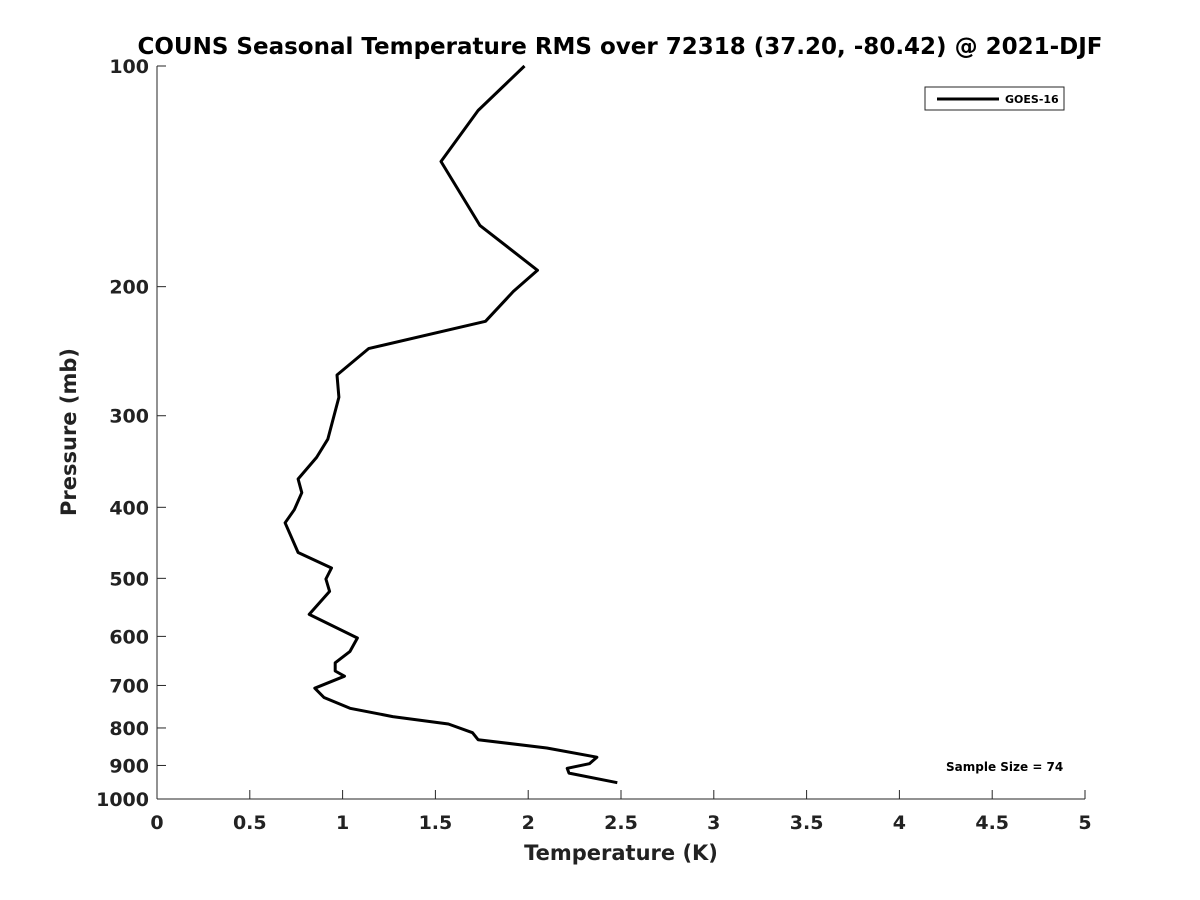 Image resolution: width=1200 pixels, height=900 pixels. What do you see at coordinates (129, 729) in the screenshot?
I see `y-tick-label: 800` at bounding box center [129, 729].